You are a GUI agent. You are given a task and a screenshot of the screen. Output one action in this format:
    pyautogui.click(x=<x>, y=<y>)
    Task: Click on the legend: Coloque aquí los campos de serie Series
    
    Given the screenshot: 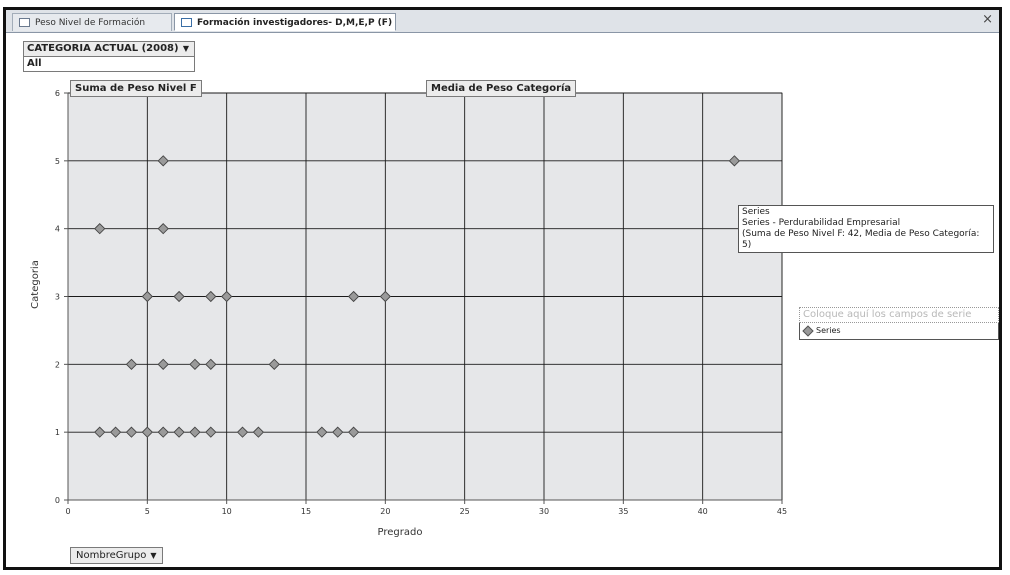 What is the action you would take?
    pyautogui.click(x=899, y=323)
    